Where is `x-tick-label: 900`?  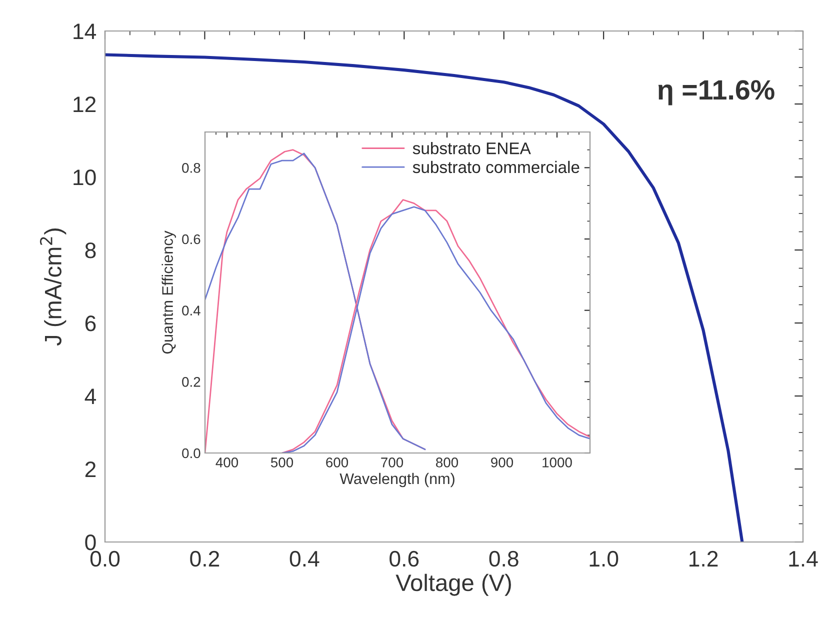 x-tick-label: 900 is located at coordinates (502, 463).